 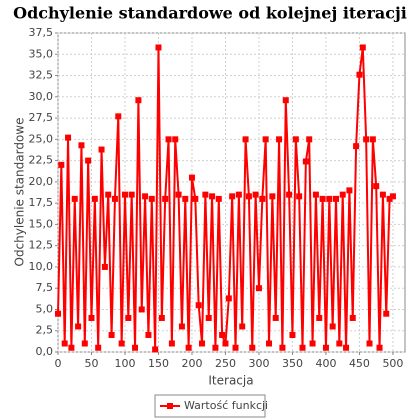 I want to click on x-tick-label: 350, so click(x=292, y=363).